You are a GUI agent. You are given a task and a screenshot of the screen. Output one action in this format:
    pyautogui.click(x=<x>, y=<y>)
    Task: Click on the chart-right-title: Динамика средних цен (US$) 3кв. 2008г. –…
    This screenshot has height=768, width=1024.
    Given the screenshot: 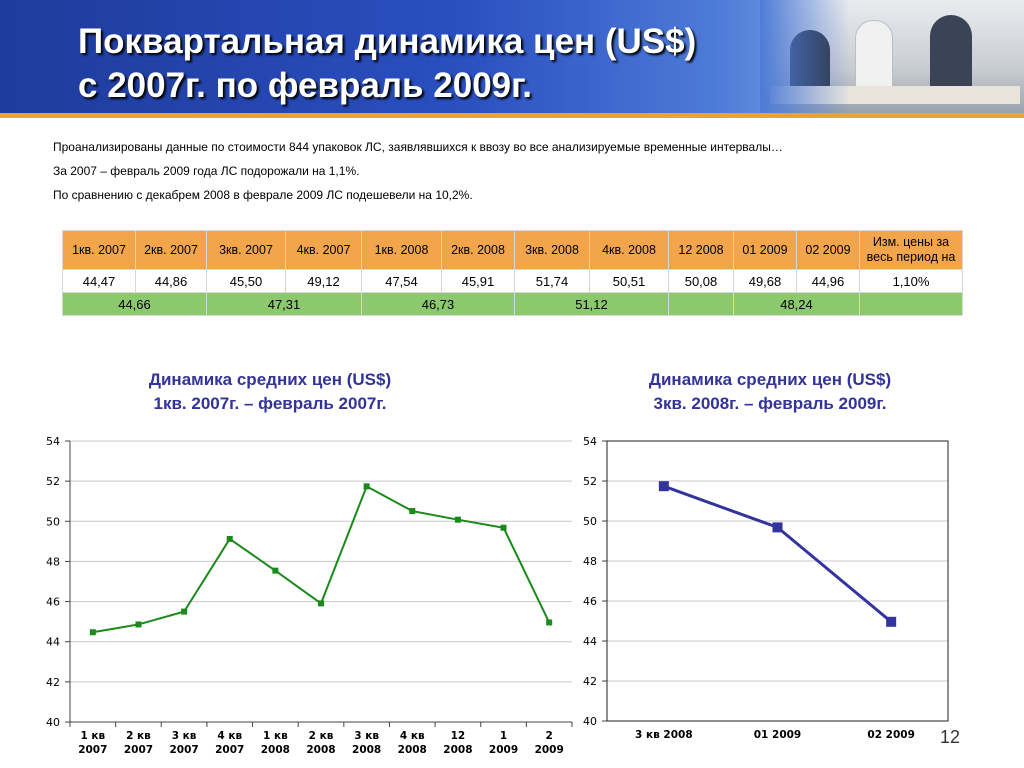 What is the action you would take?
    pyautogui.click(x=770, y=392)
    